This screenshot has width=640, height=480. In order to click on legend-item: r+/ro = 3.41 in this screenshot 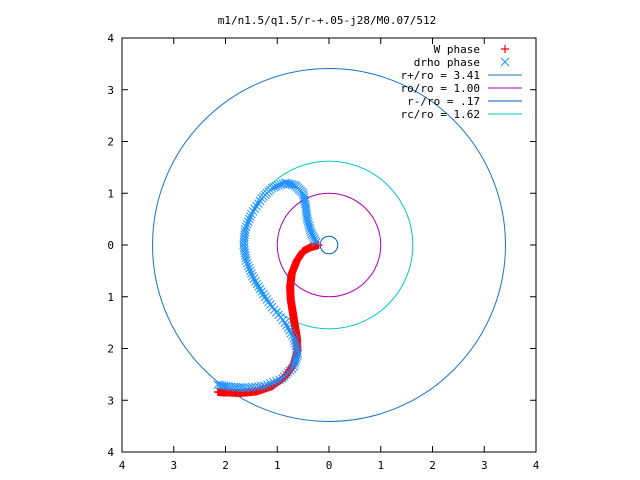, I will do `click(461, 75)`.